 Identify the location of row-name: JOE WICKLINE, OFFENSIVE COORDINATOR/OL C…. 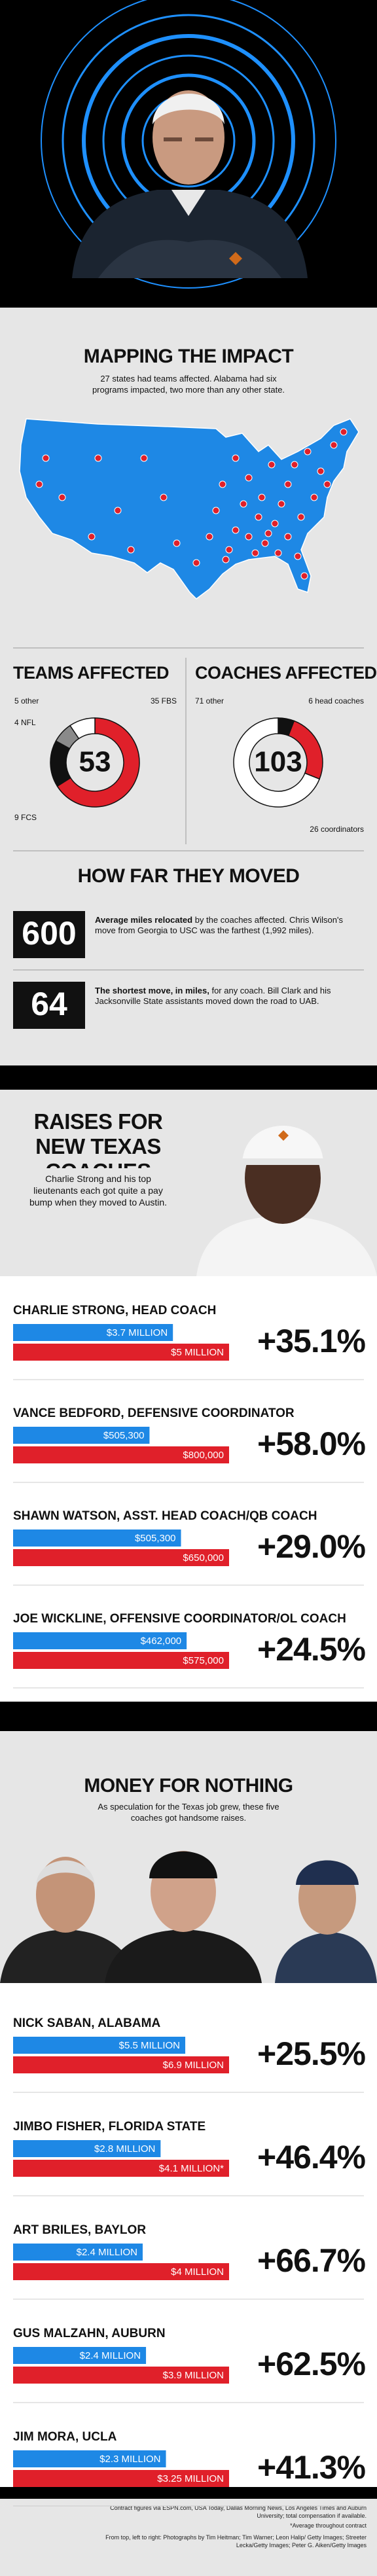
(179, 1619).